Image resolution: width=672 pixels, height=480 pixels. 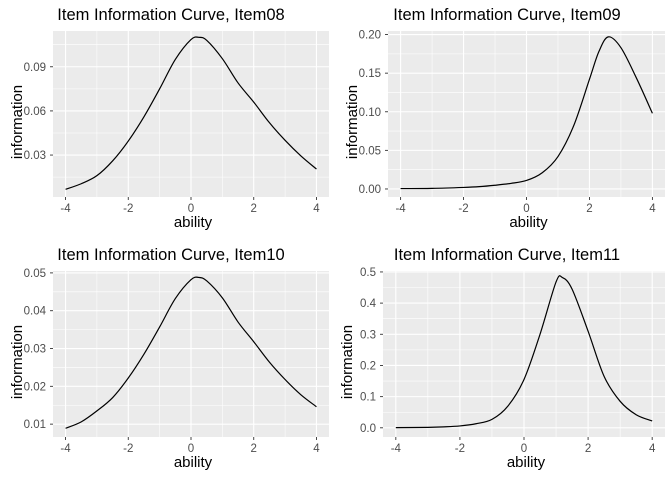 What do you see at coordinates (368, 366) in the screenshot?
I see `y-tick-label: 0.2` at bounding box center [368, 366].